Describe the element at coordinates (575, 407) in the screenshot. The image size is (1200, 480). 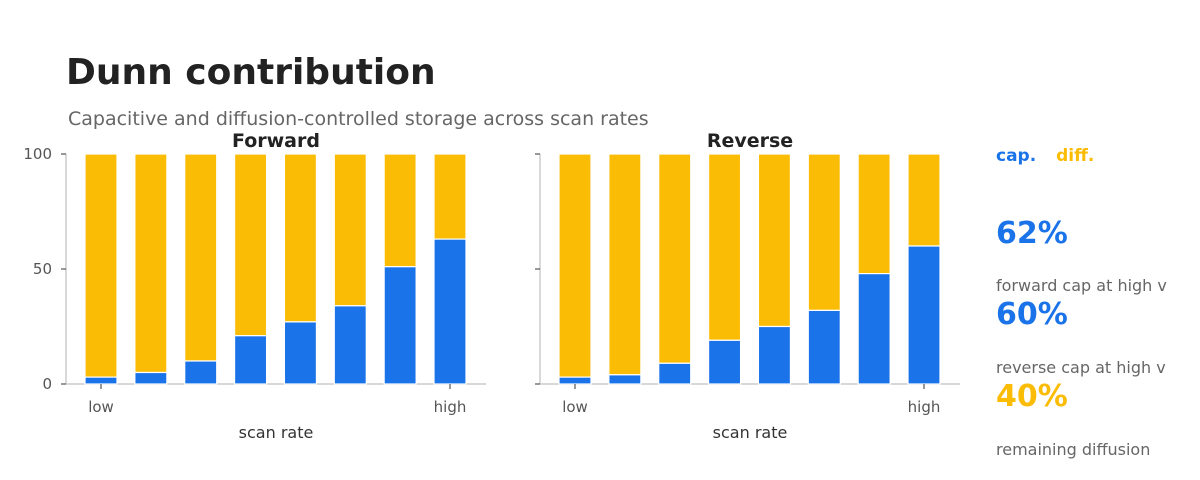
I see `reverse-x-tick-label-0: low` at that location.